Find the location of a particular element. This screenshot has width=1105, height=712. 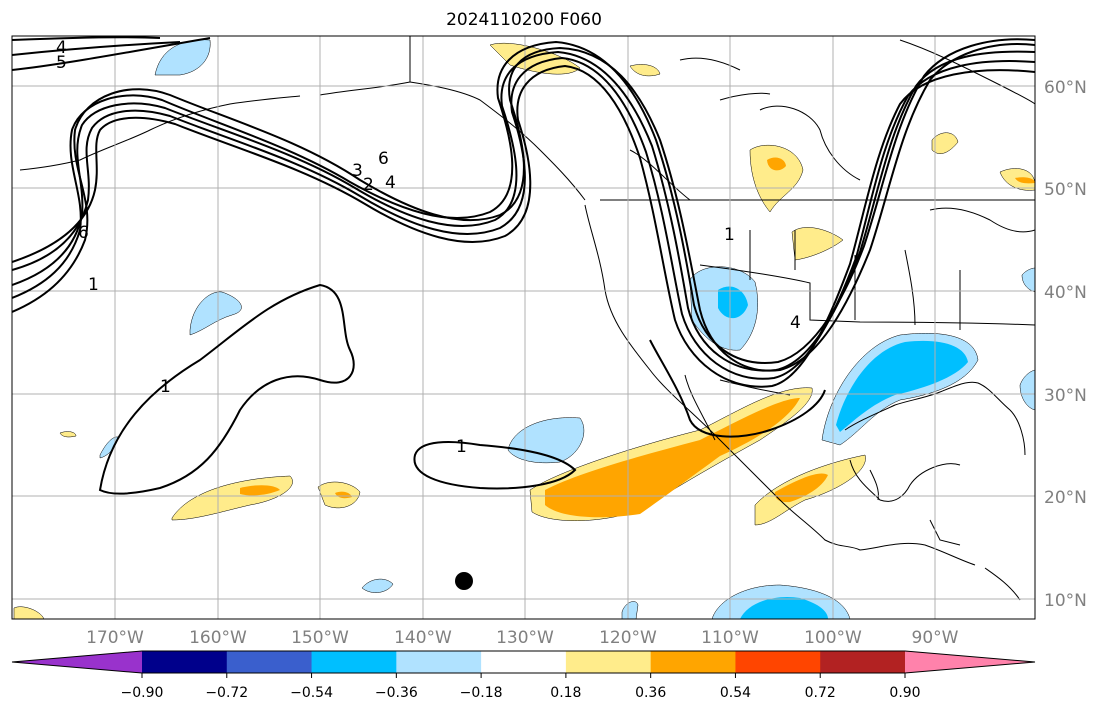

lon-label: 170°W is located at coordinates (115, 638).